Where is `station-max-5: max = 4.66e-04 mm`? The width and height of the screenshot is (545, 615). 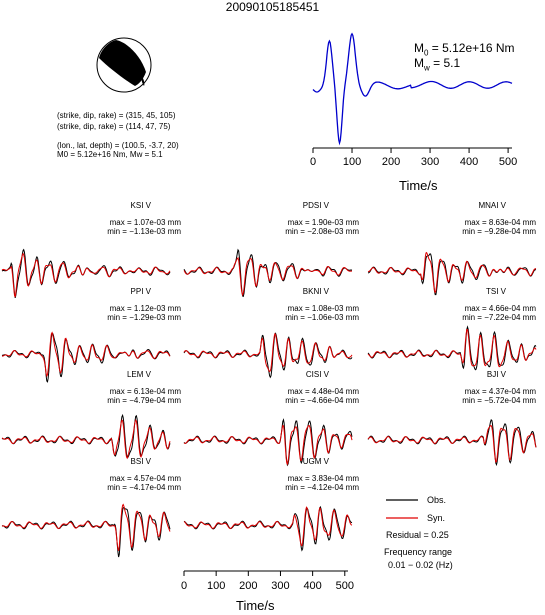
station-max-5: max = 4.66e-04 mm is located at coordinates (500, 308).